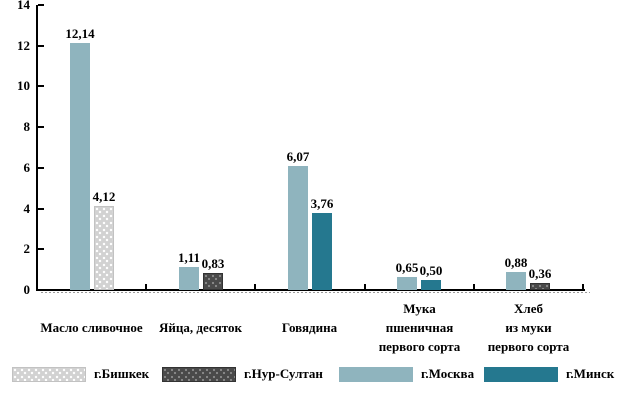 The image size is (623, 408). I want to click on category-label: Говядина, so click(309, 327).